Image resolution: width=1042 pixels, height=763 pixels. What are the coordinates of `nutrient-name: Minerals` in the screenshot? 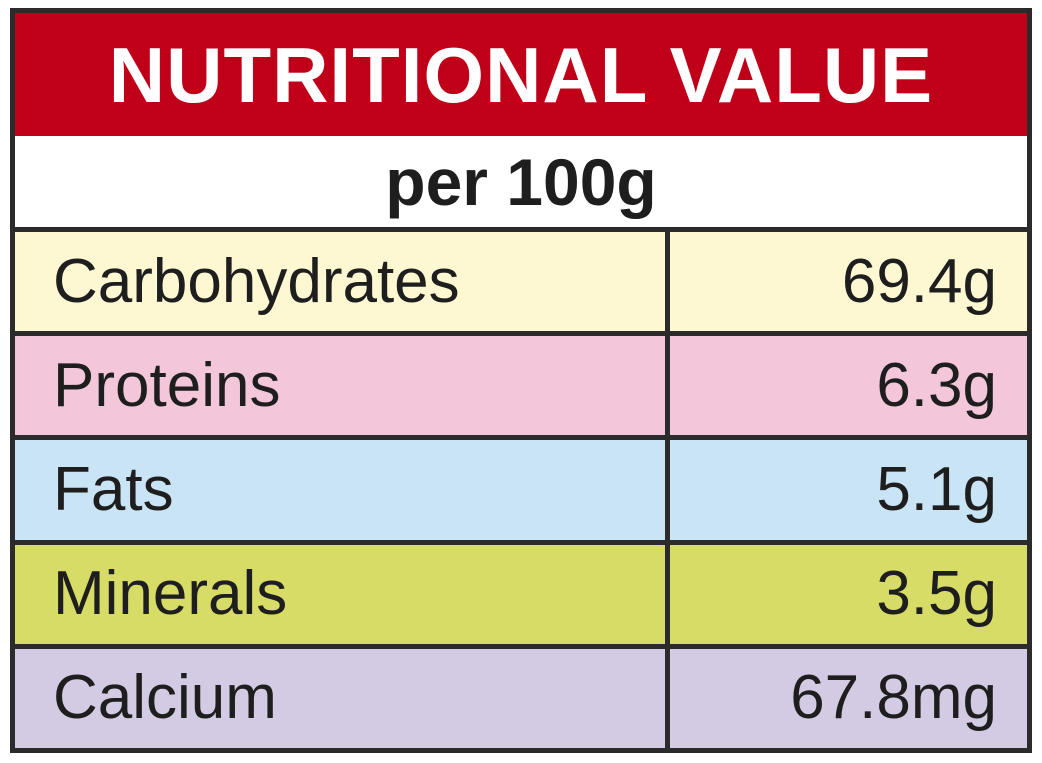 It's located at (342, 594).